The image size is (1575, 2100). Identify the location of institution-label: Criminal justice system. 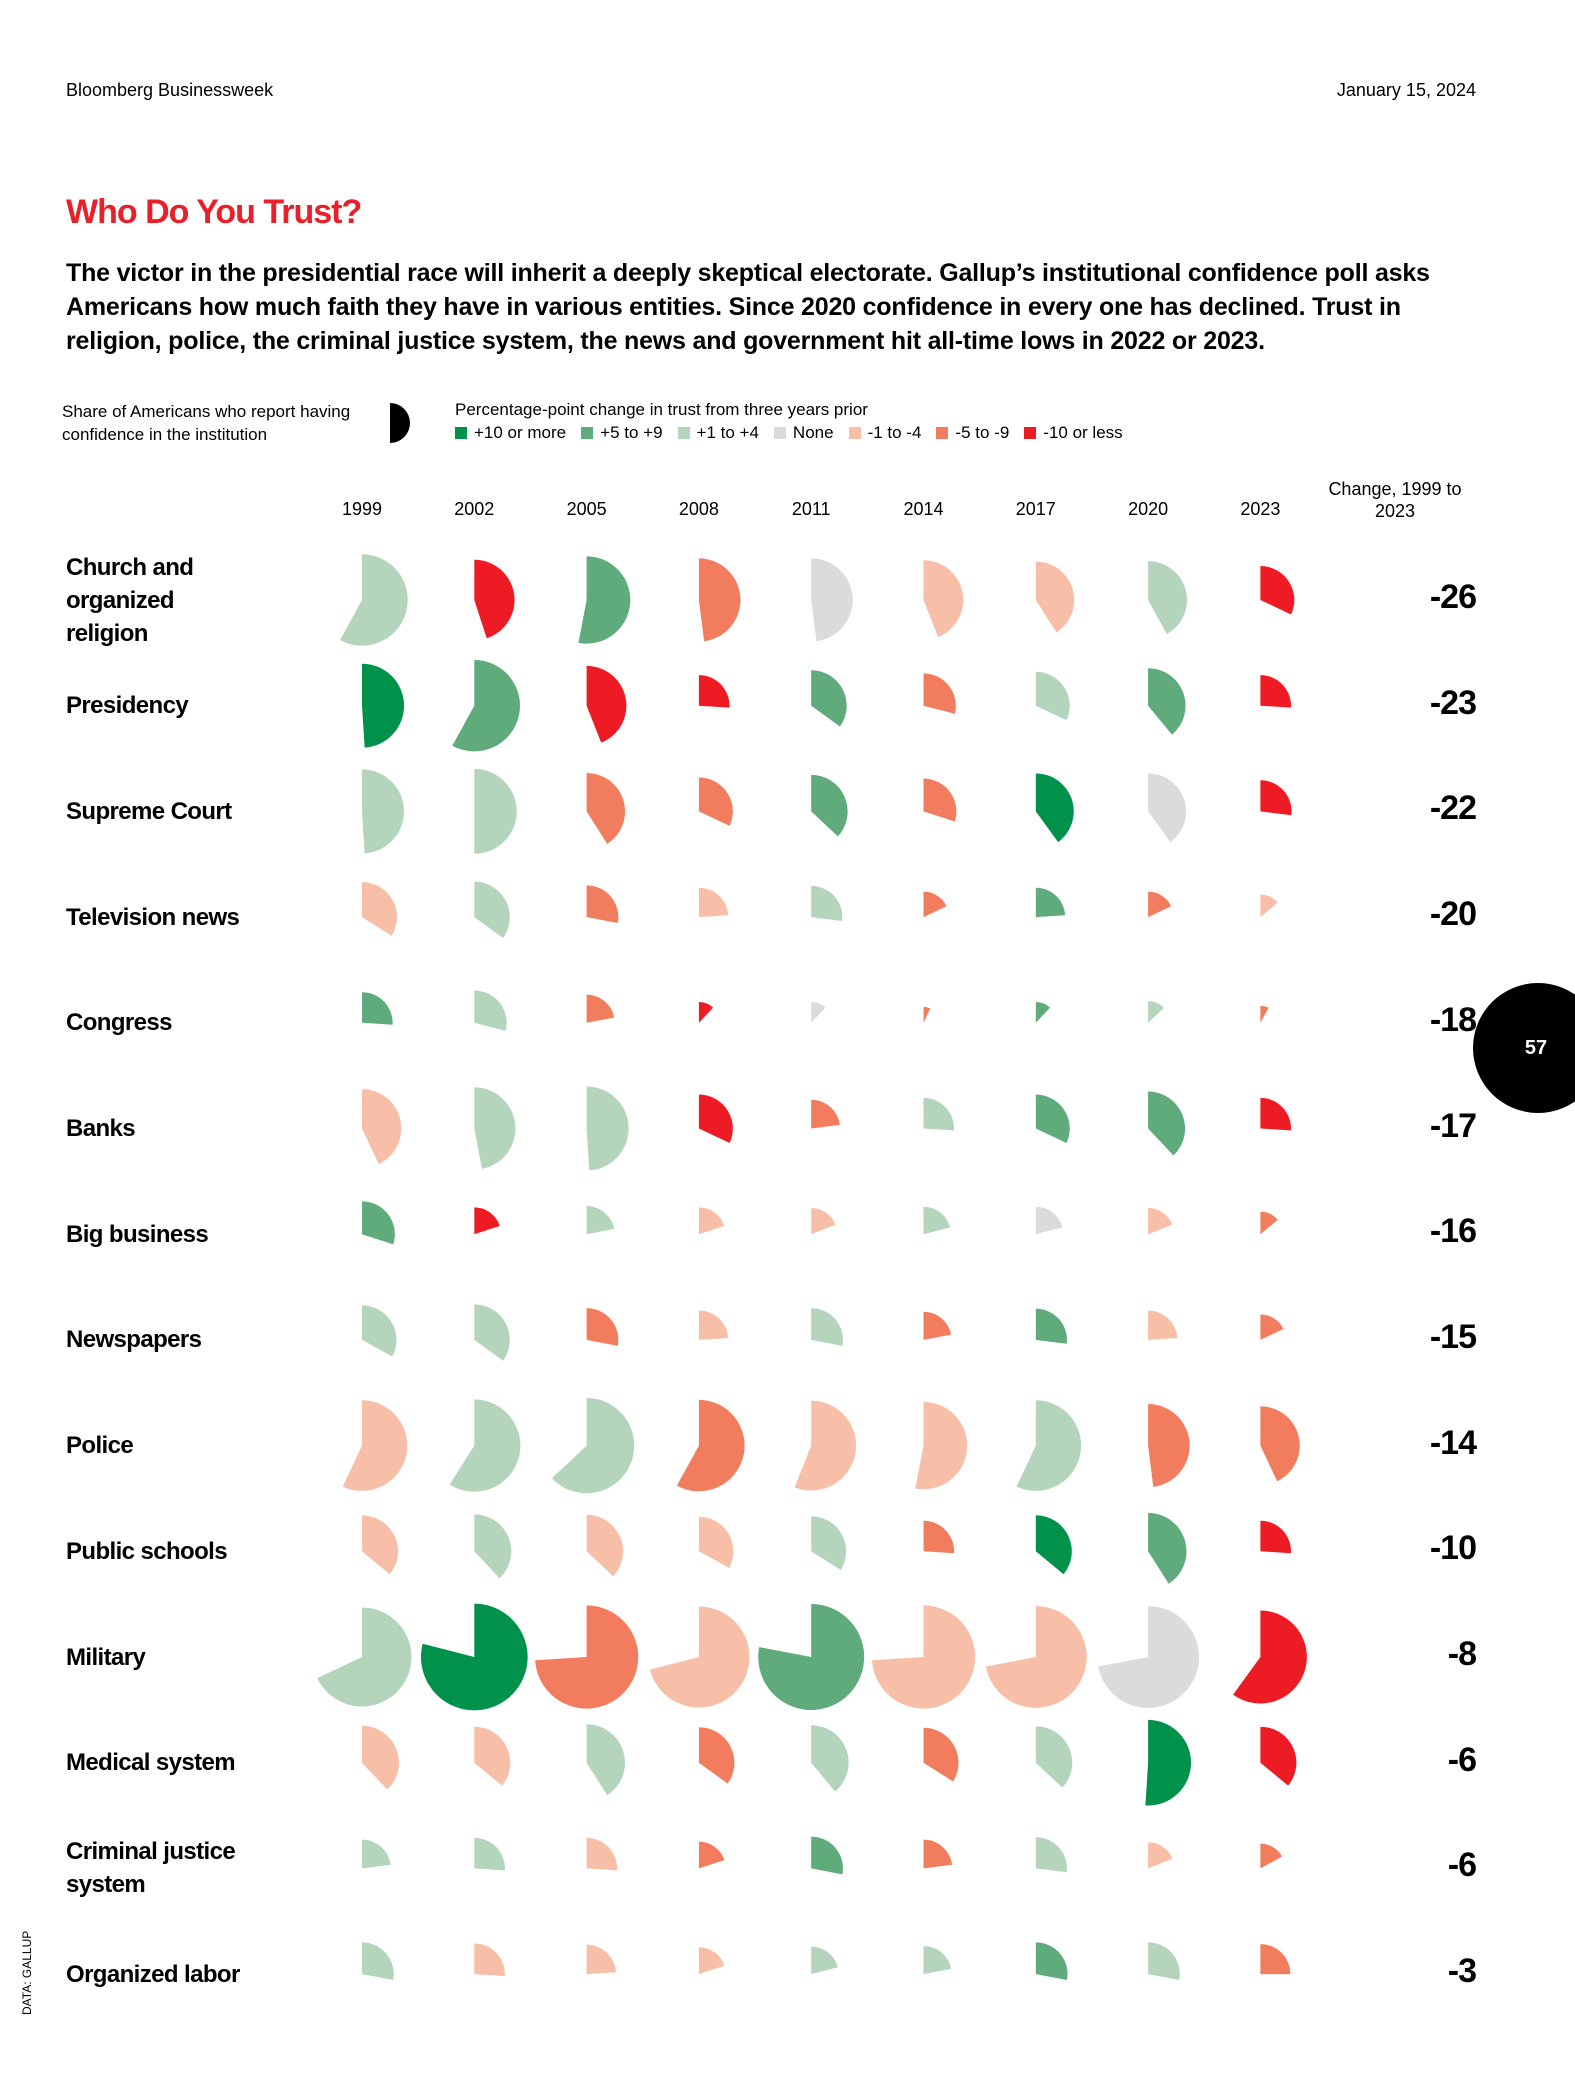
(151, 1868).